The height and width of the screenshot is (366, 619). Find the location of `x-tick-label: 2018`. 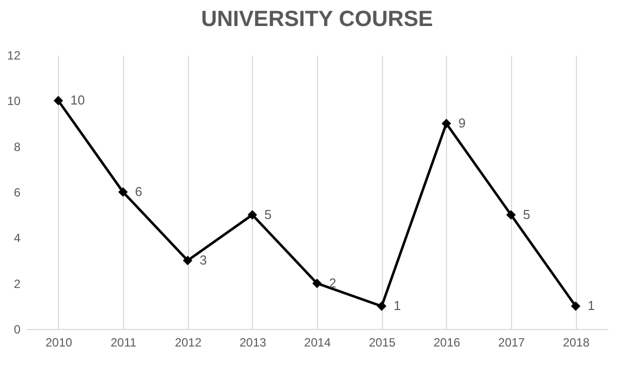

x-tick-label: 2018 is located at coordinates (576, 343).